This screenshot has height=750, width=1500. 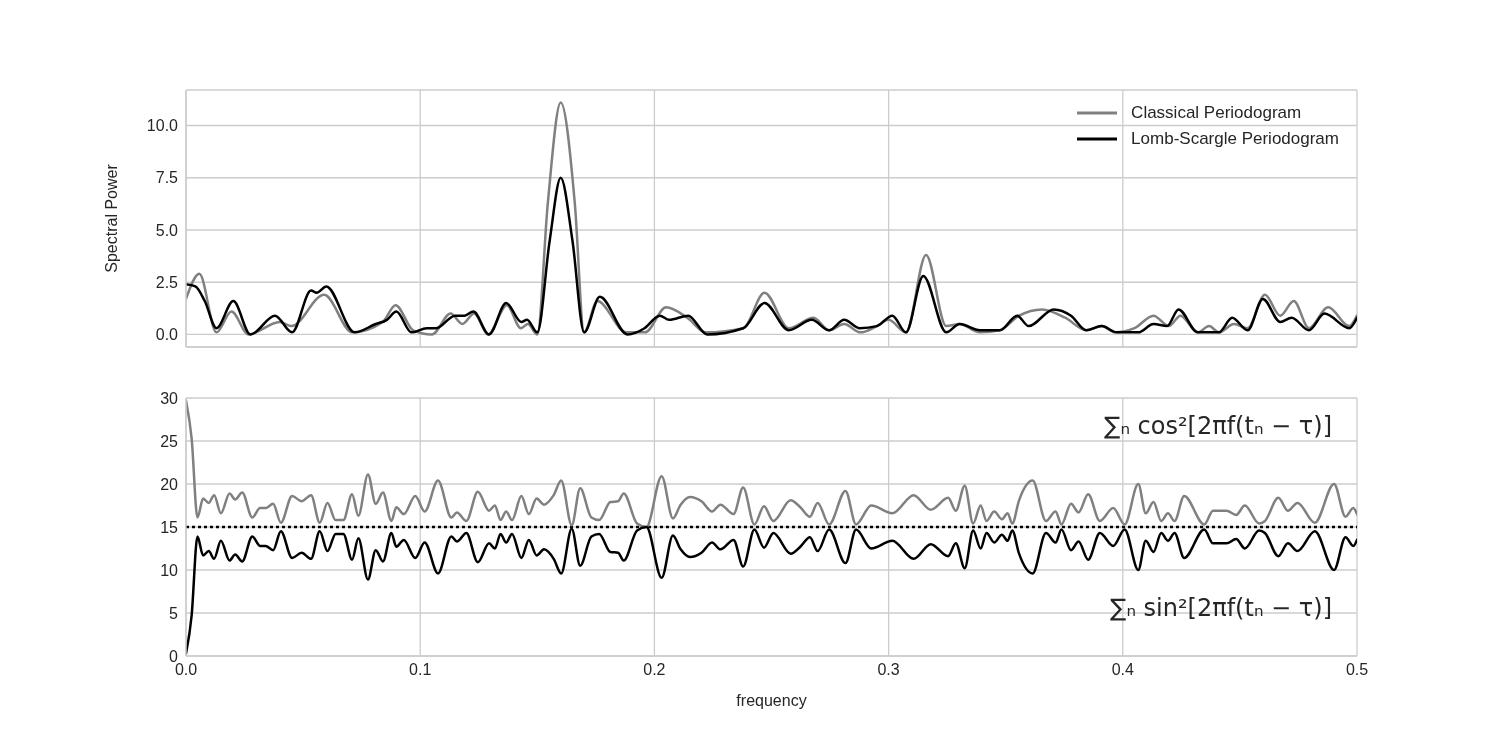 I want to click on y-tick-label: 15, so click(x=169, y=527).